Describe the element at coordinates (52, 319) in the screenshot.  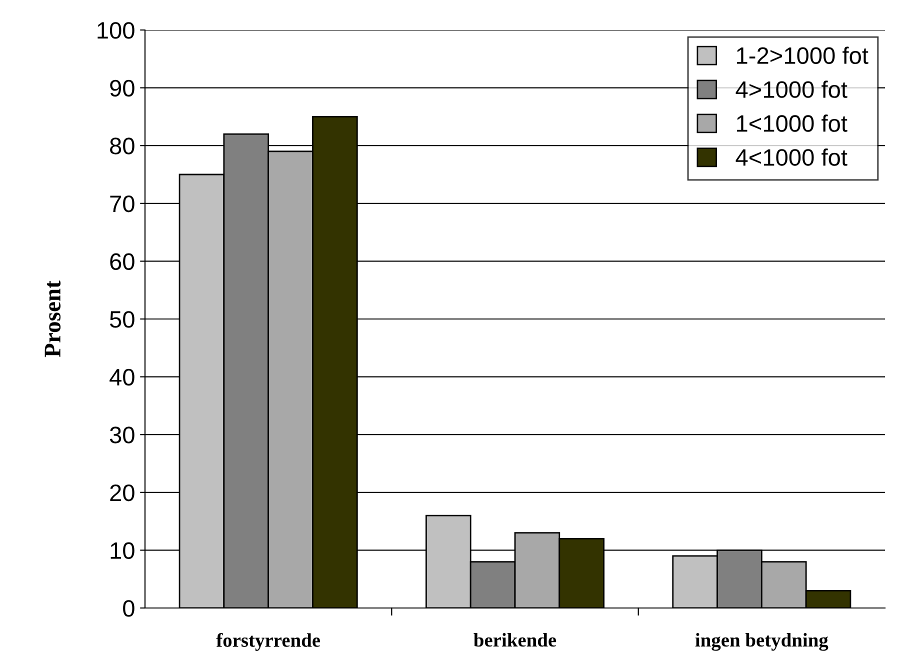
I see `y-axis-title: Prosent` at that location.